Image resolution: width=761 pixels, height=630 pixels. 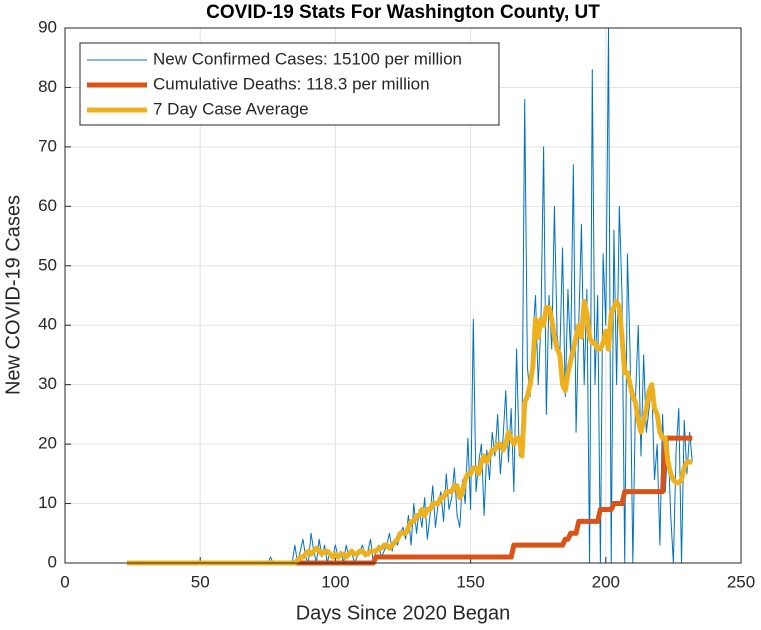 What do you see at coordinates (13, 295) in the screenshot?
I see `y-axis-label: New COVID-19 Cases` at bounding box center [13, 295].